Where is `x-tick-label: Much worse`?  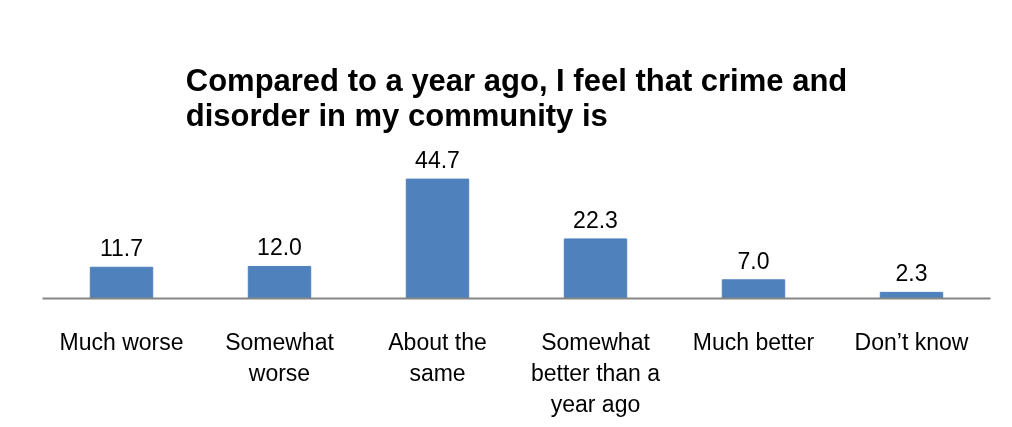
x-tick-label: Much worse is located at coordinates (121, 341).